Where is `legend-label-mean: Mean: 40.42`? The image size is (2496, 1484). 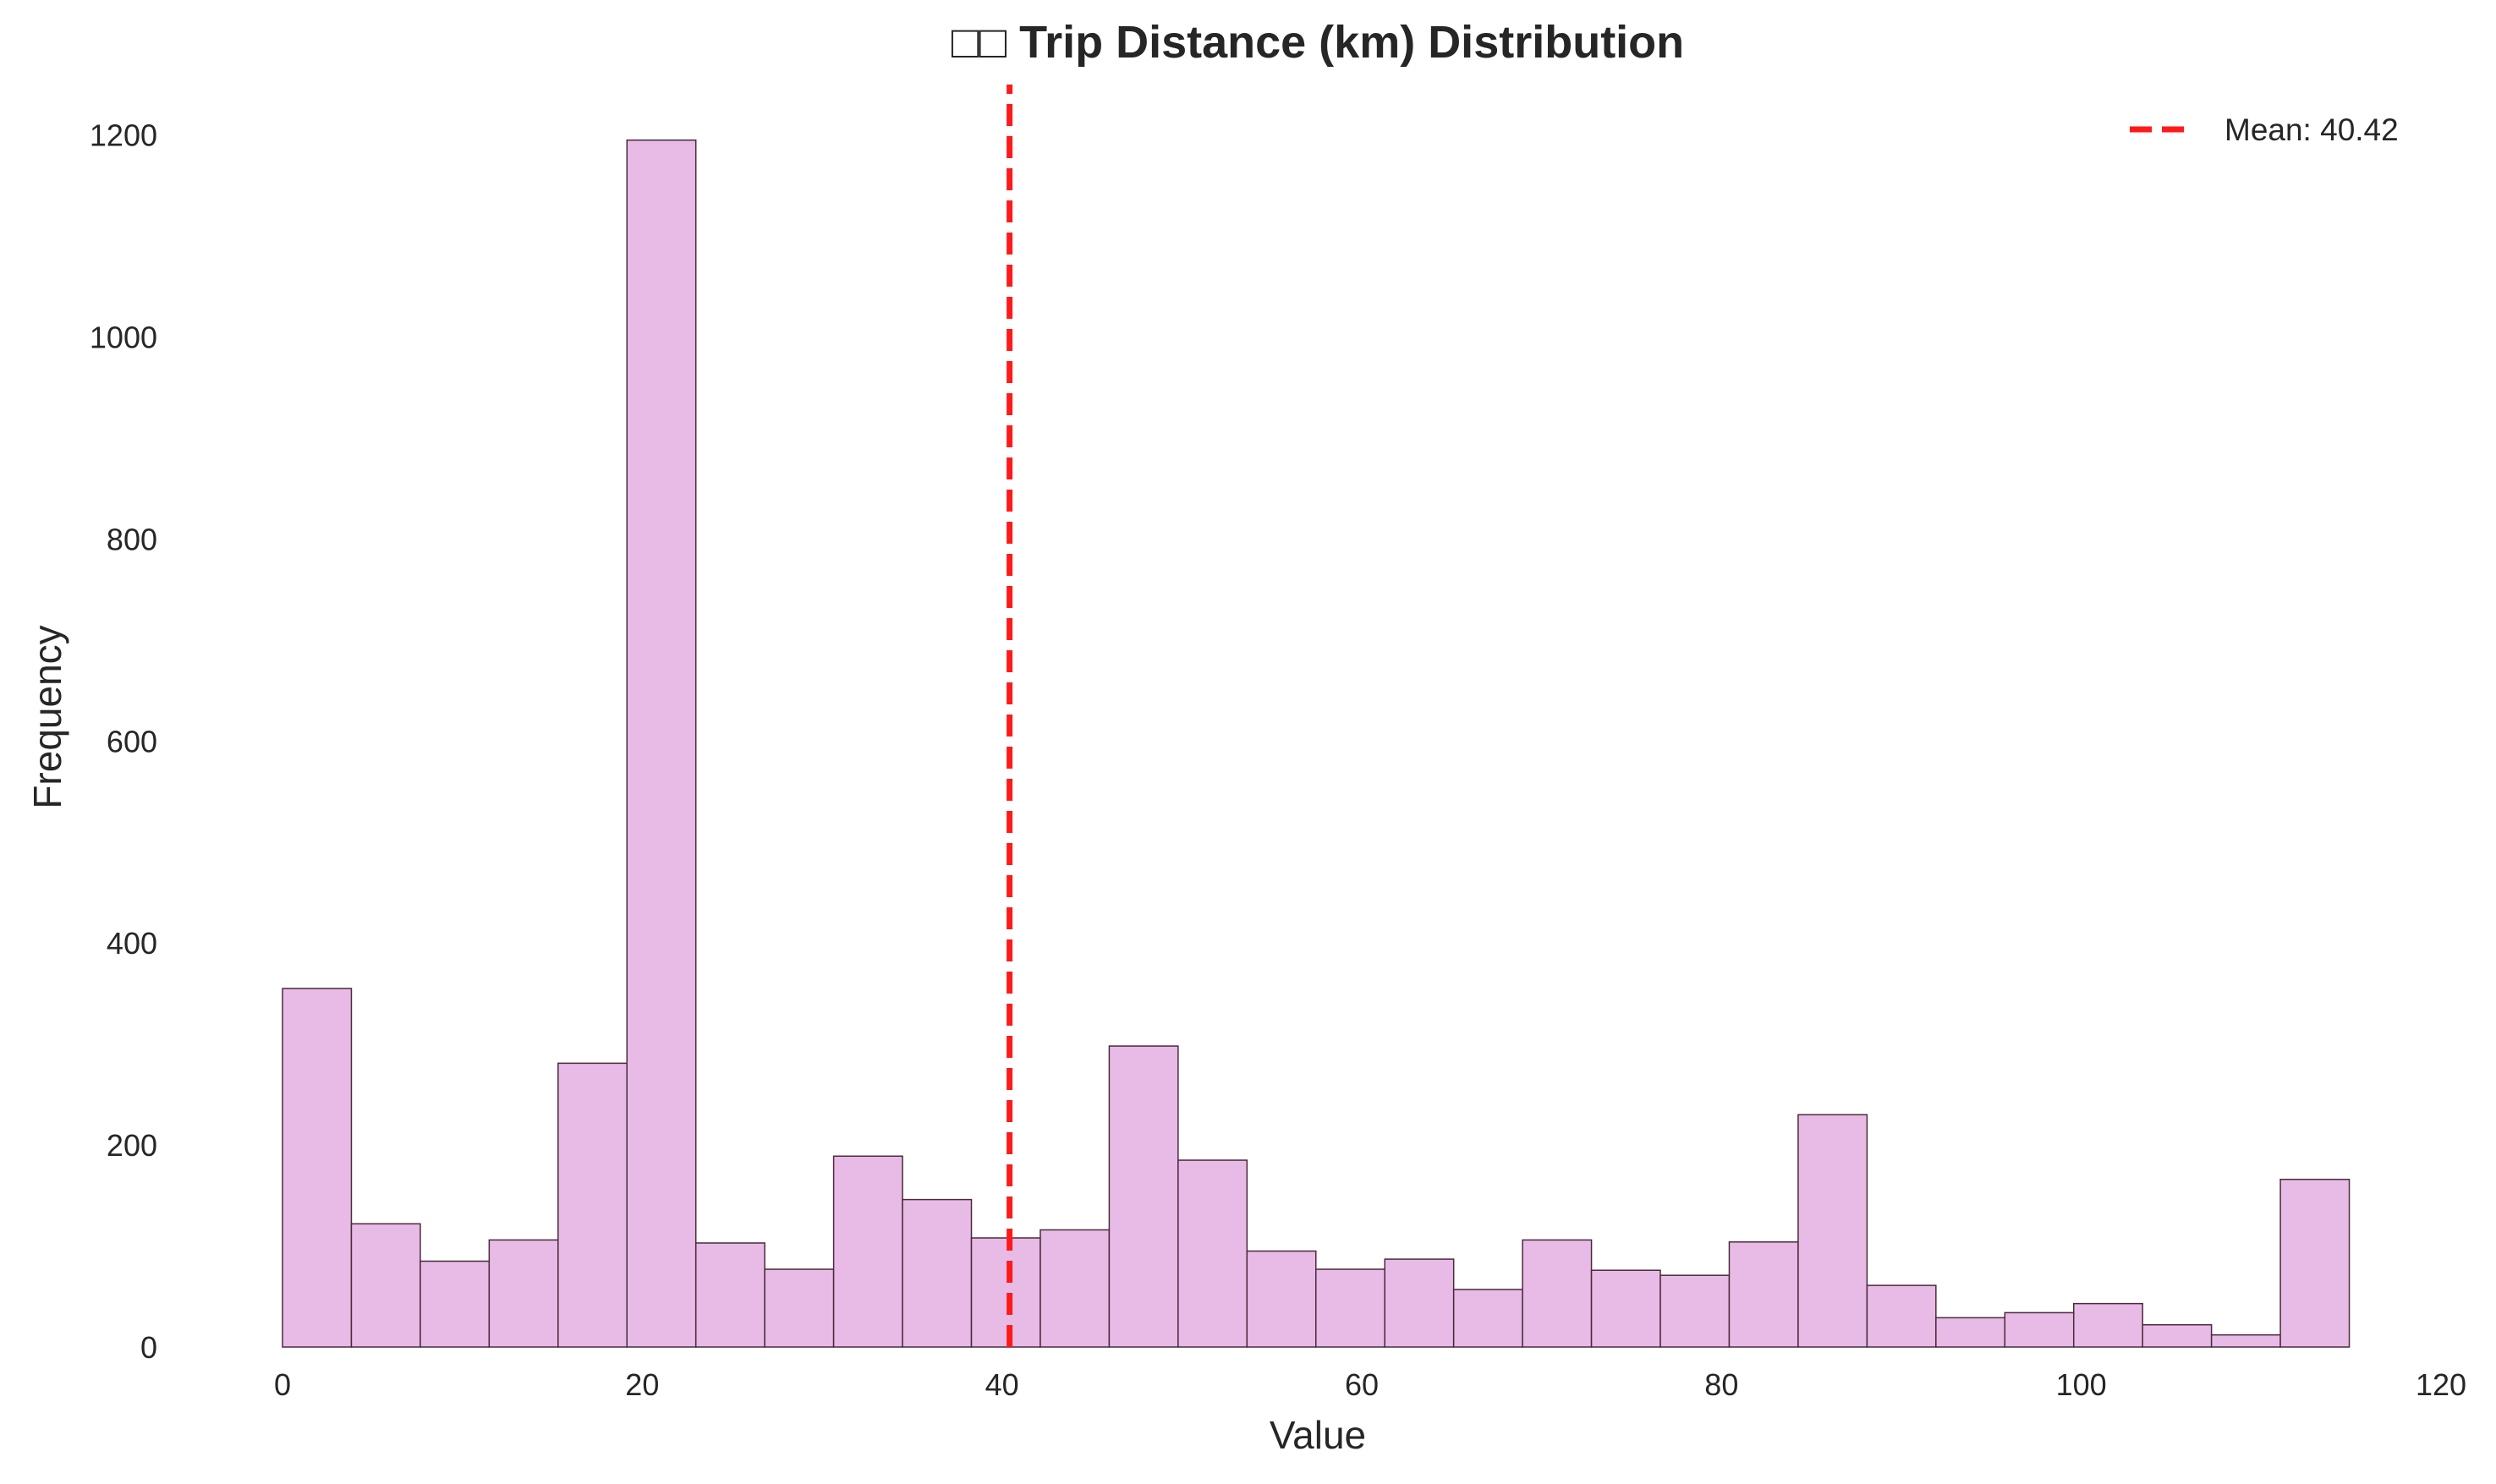
legend-label-mean: Mean: 40.42 is located at coordinates (2311, 129).